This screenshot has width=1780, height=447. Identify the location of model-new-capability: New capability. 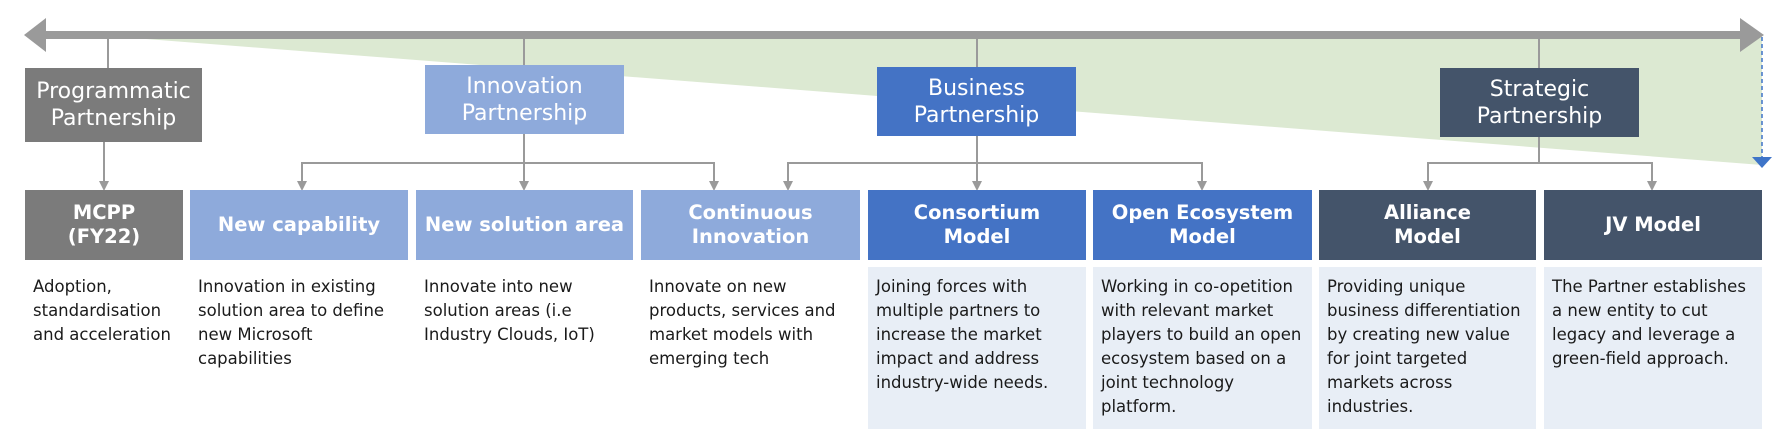
(299, 225).